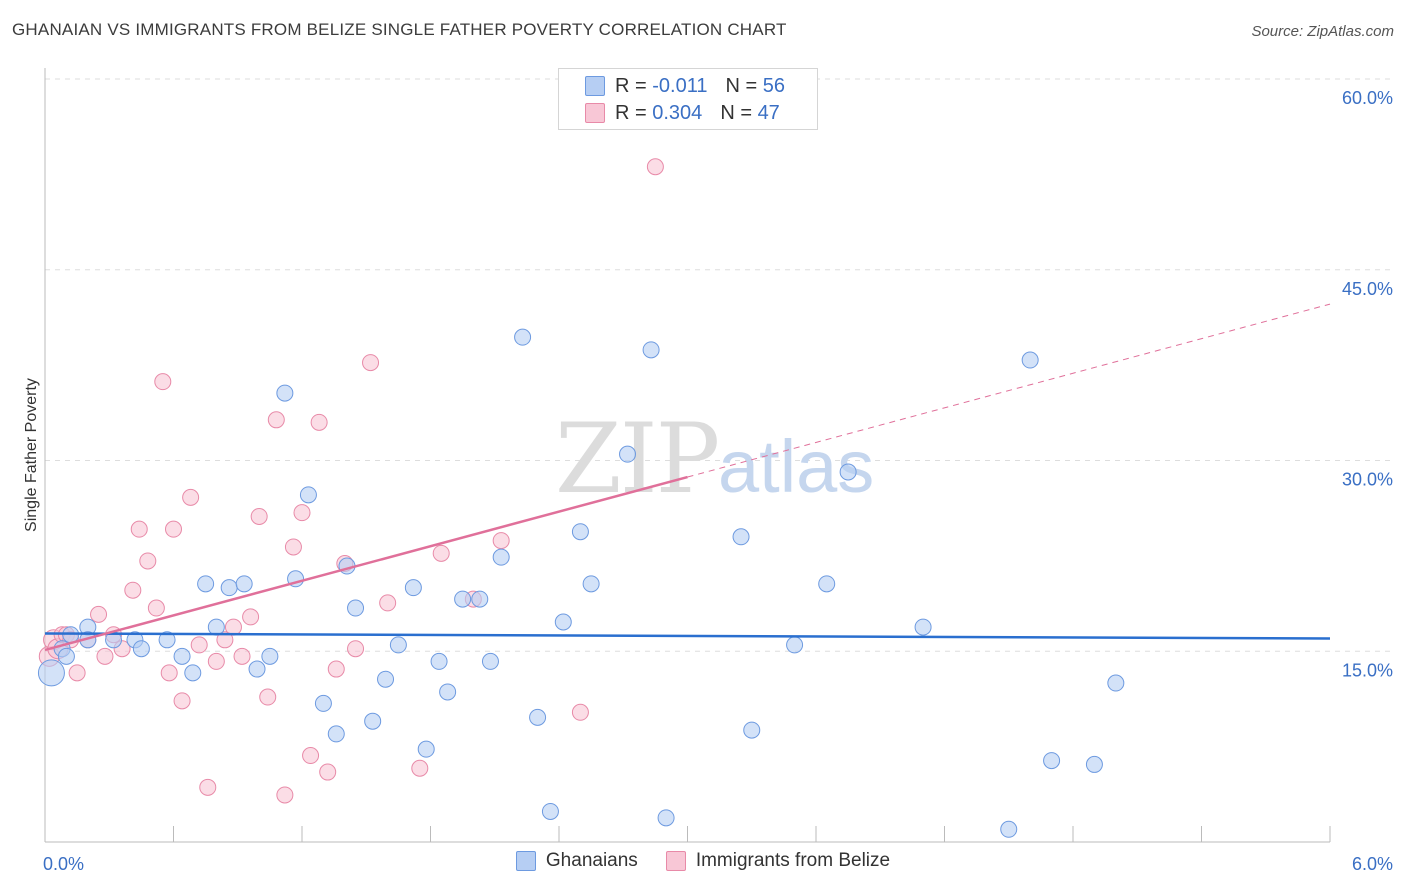 The height and width of the screenshot is (892, 1406). I want to click on chart-source: Source: ZipAtlas.com, so click(1322, 31).